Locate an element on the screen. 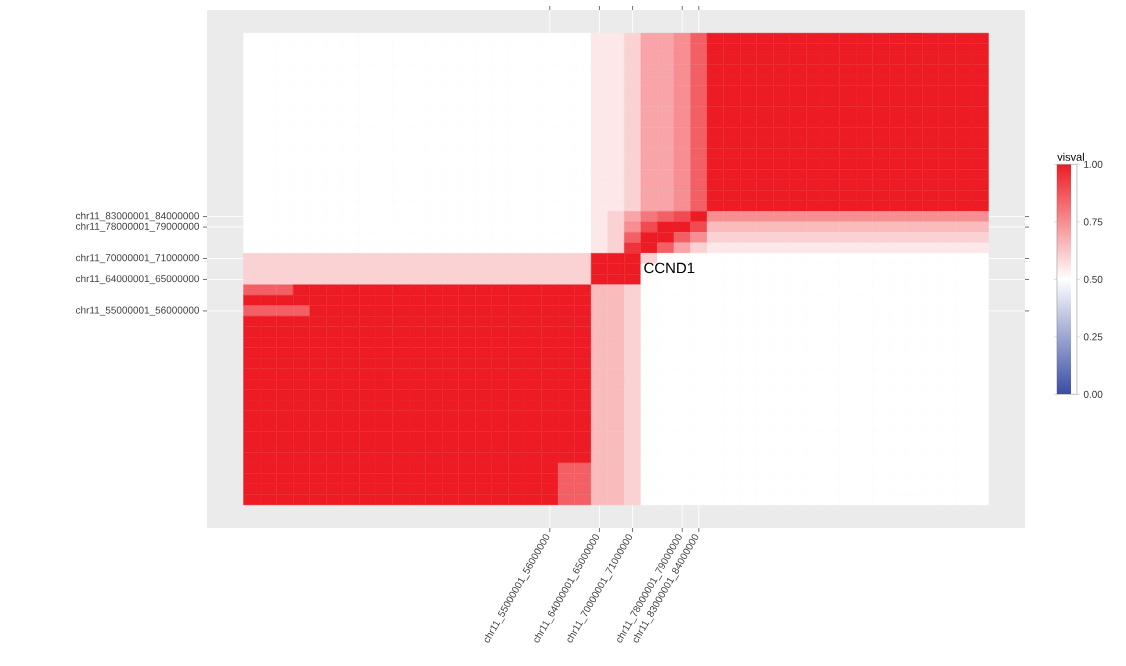 This screenshot has height=666, width=1126. y-tick-label: chr11_70000001_71000000 is located at coordinates (137, 258).